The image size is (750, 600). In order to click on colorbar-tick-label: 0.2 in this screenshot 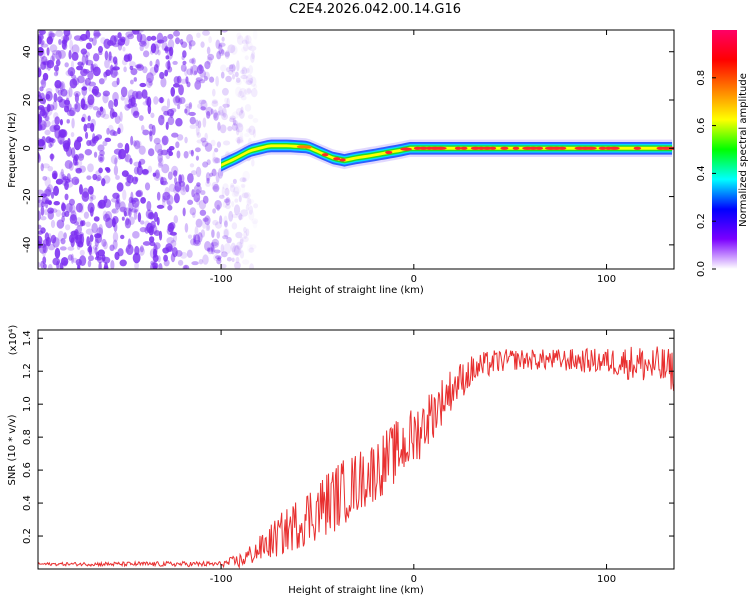, I will do `click(701, 221)`.